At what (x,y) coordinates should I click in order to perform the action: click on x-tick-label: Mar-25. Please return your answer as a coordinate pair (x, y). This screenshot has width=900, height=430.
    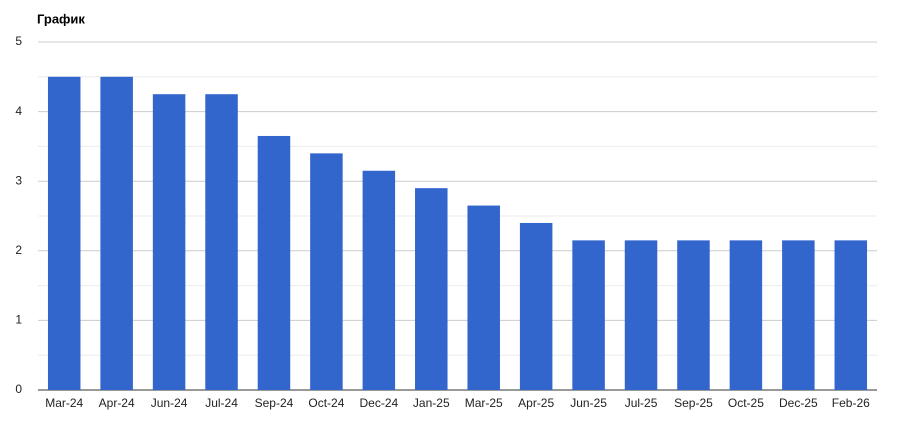
    Looking at the image, I should click on (484, 403).